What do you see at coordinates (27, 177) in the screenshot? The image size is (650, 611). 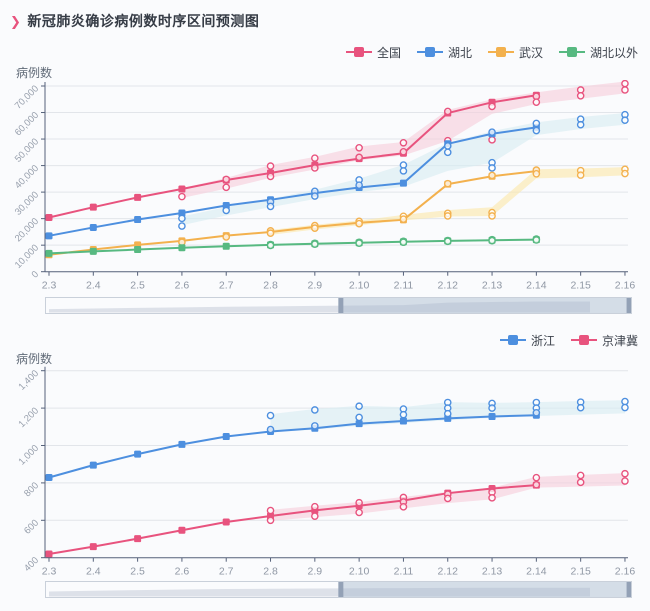 I see `svg-text: 40,000` at bounding box center [27, 177].